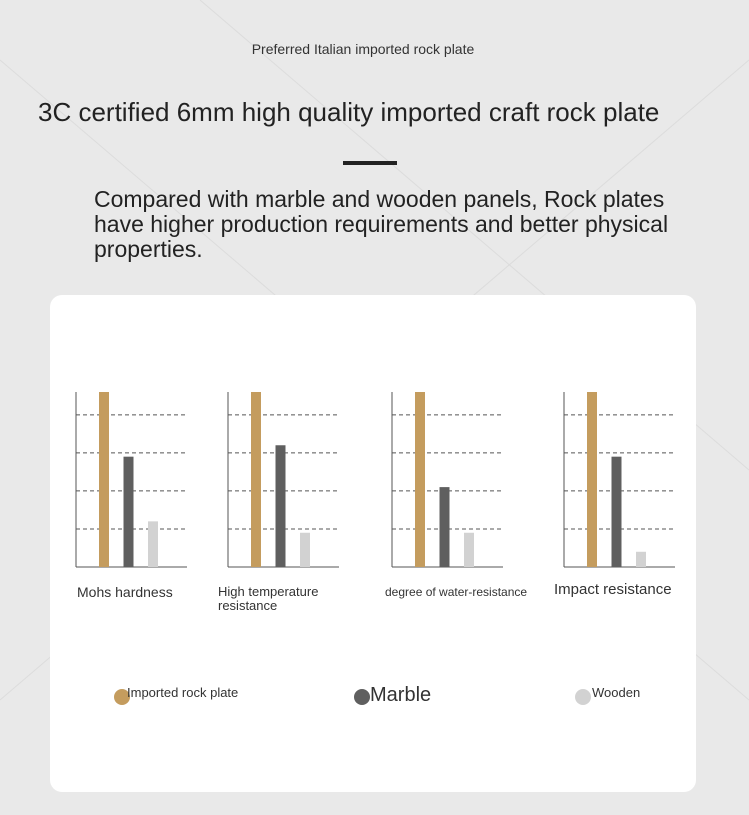 The image size is (749, 815). Describe the element at coordinates (363, 49) in the screenshot. I see `kicker: Preferred Italian imported rock plate` at that location.